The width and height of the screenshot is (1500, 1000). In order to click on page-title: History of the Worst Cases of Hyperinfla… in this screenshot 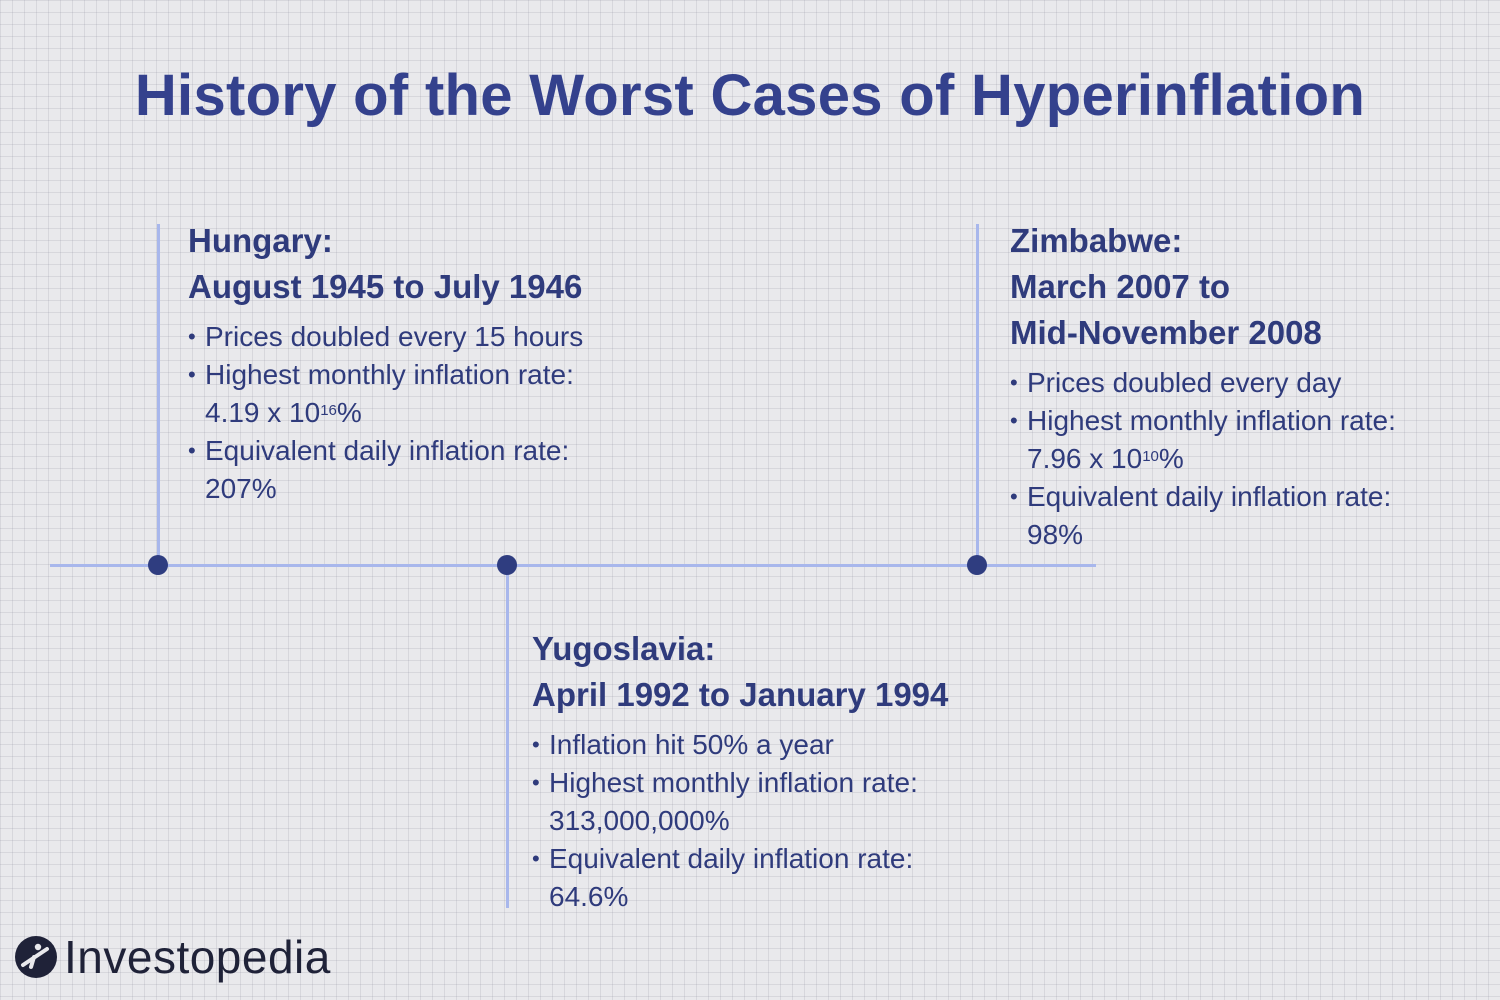, I will do `click(750, 95)`.